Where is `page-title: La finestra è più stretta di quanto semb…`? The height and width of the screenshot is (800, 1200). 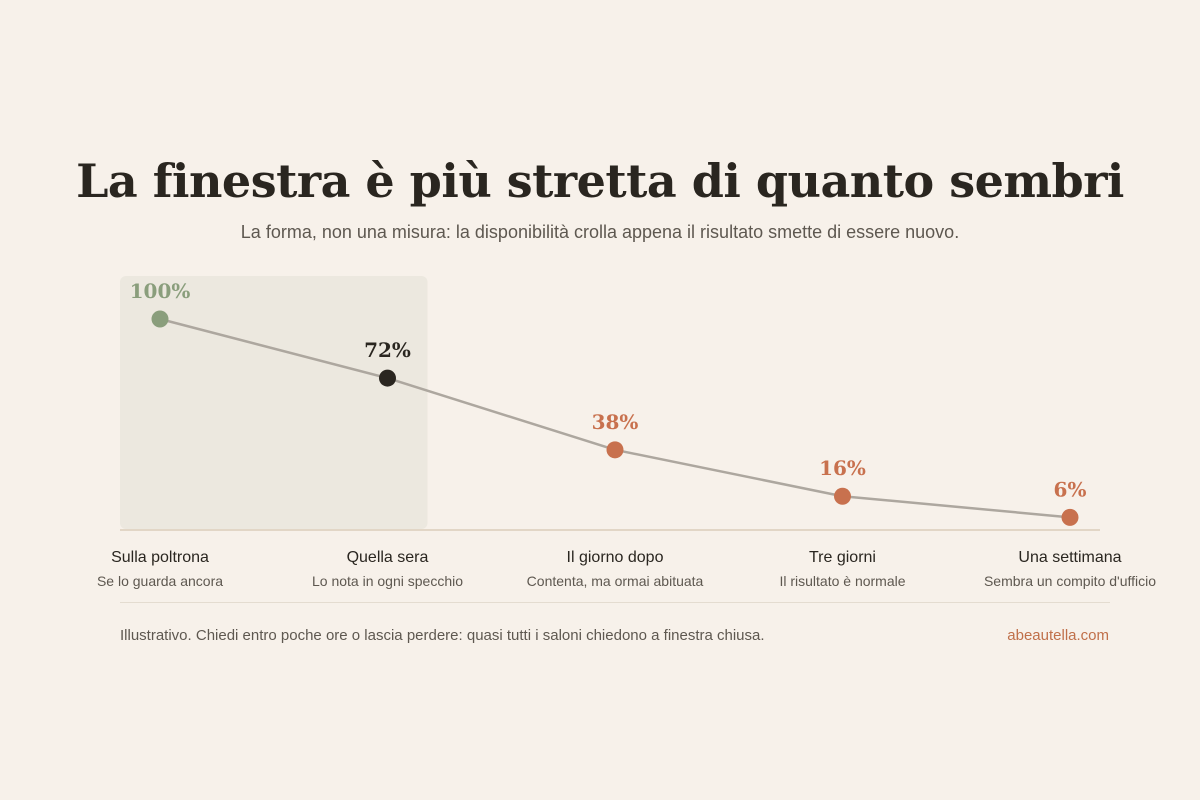
page-title: La finestra è più stretta di quanto semb… is located at coordinates (600, 181).